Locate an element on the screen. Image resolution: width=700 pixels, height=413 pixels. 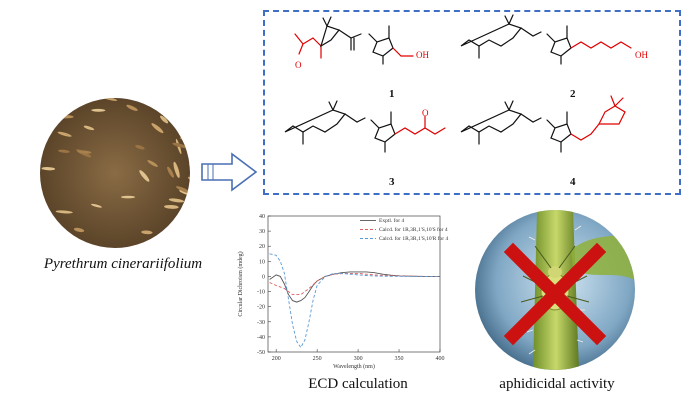
x-tick-label: 300 is located at coordinates (358, 359).